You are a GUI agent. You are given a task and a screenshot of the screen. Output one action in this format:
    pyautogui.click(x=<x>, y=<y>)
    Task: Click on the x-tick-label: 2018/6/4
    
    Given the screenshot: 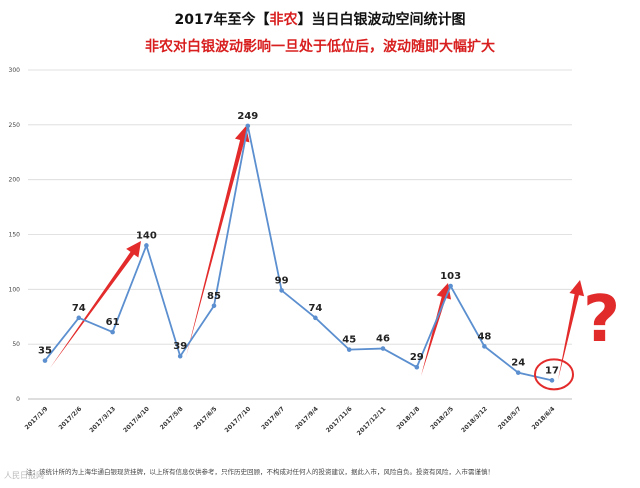 What is the action you would take?
    pyautogui.click(x=544, y=418)
    